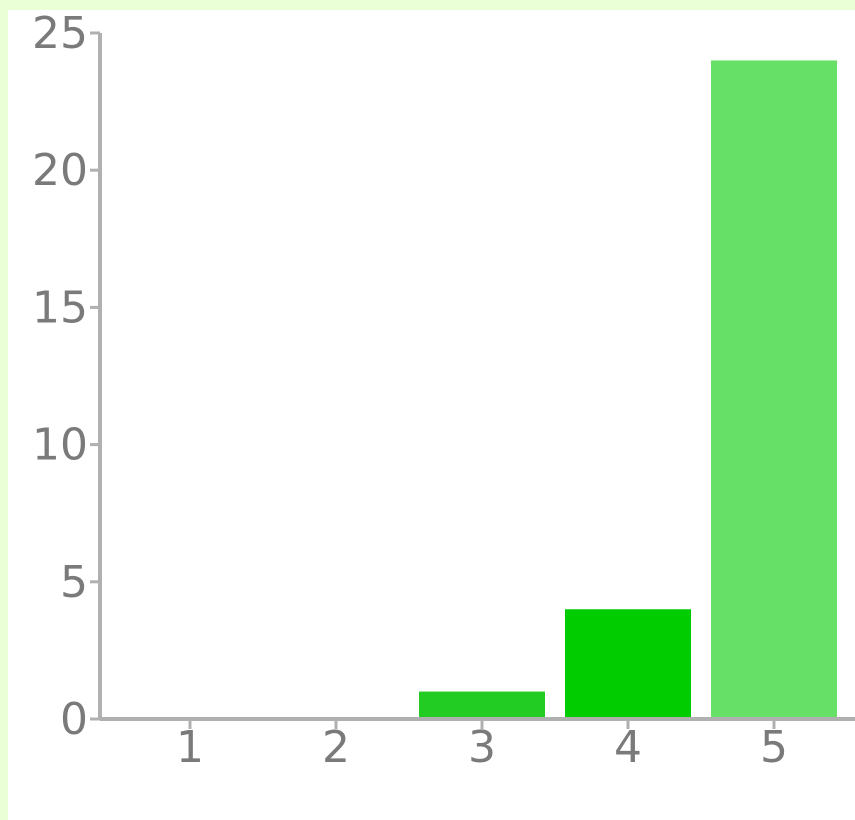 This screenshot has width=855, height=820. What do you see at coordinates (74, 719) in the screenshot?
I see `y-tick-label-0: 0` at bounding box center [74, 719].